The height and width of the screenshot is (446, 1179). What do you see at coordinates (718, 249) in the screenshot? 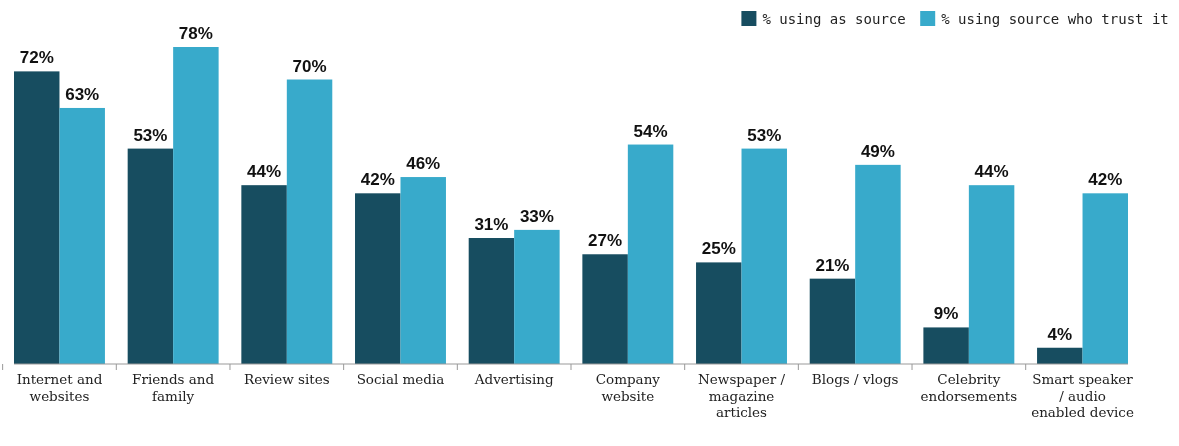
I see `data-label: 25%` at bounding box center [718, 249].